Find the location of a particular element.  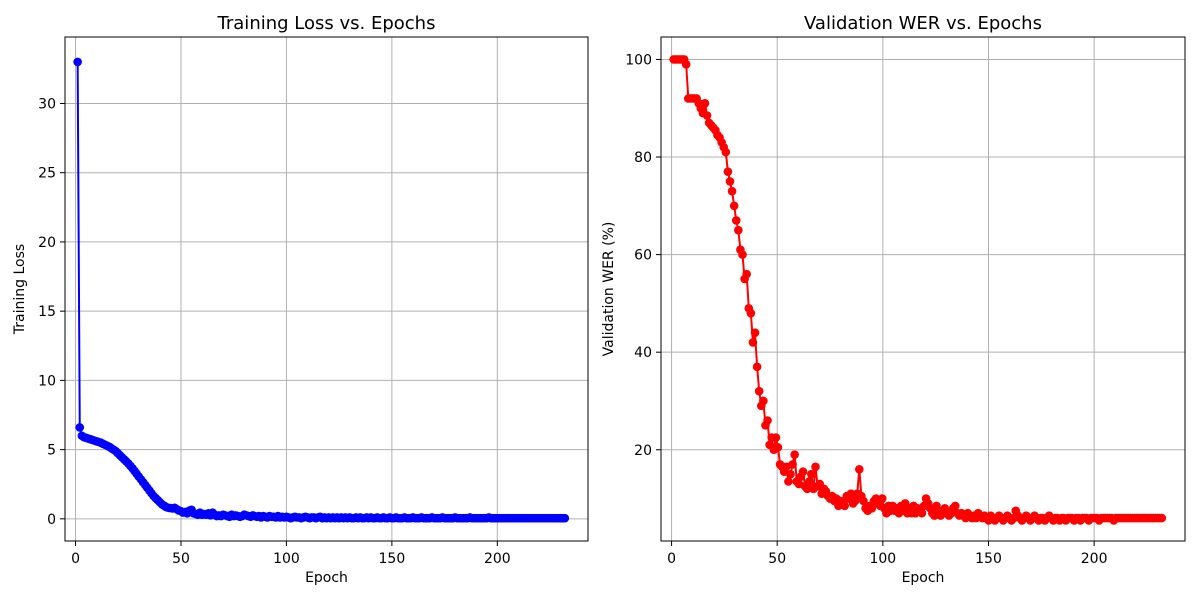

chart-title: Training Loss vs. Epochs is located at coordinates (326, 23).